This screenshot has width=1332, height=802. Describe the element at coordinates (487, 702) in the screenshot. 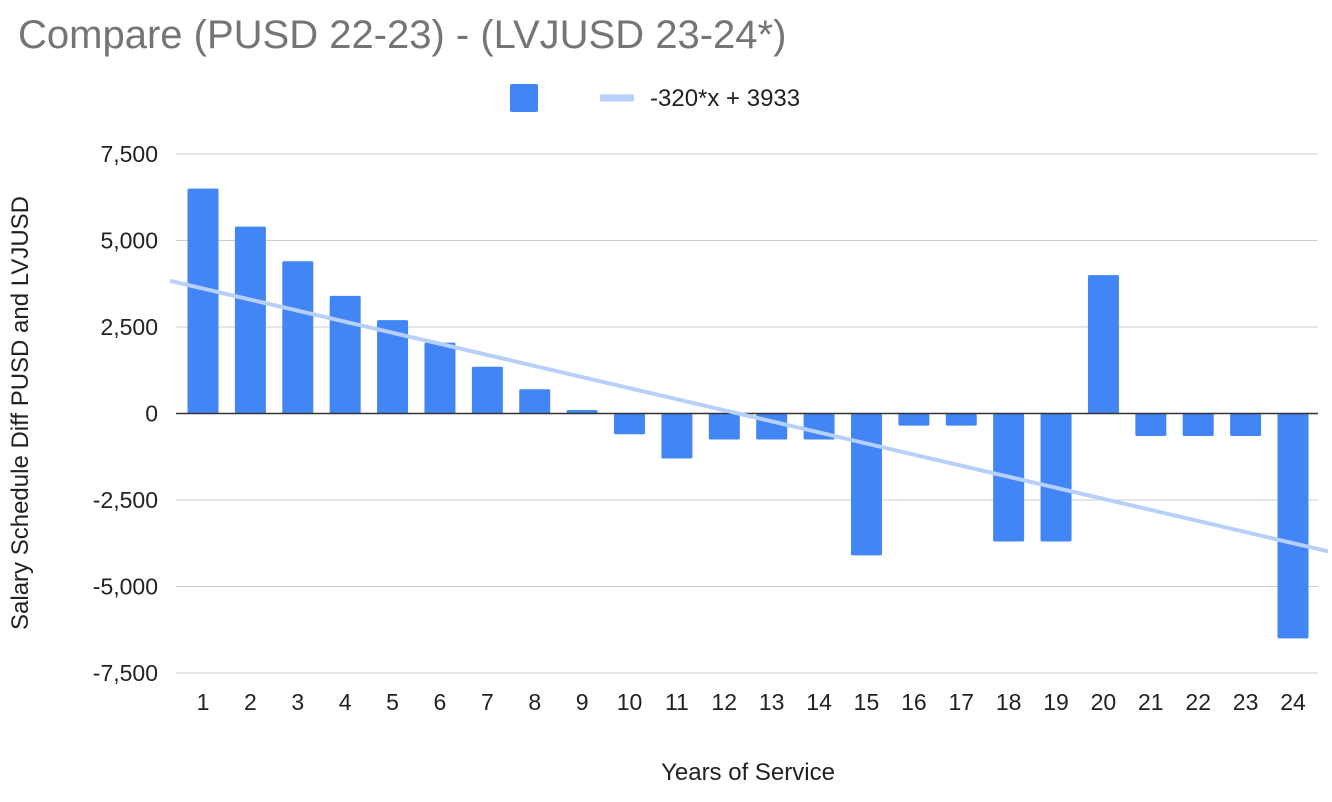

I see `x-tick-label: 7` at that location.